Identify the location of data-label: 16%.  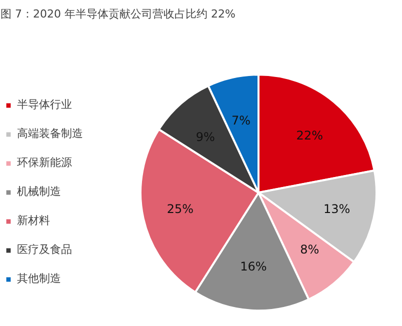
(253, 267).